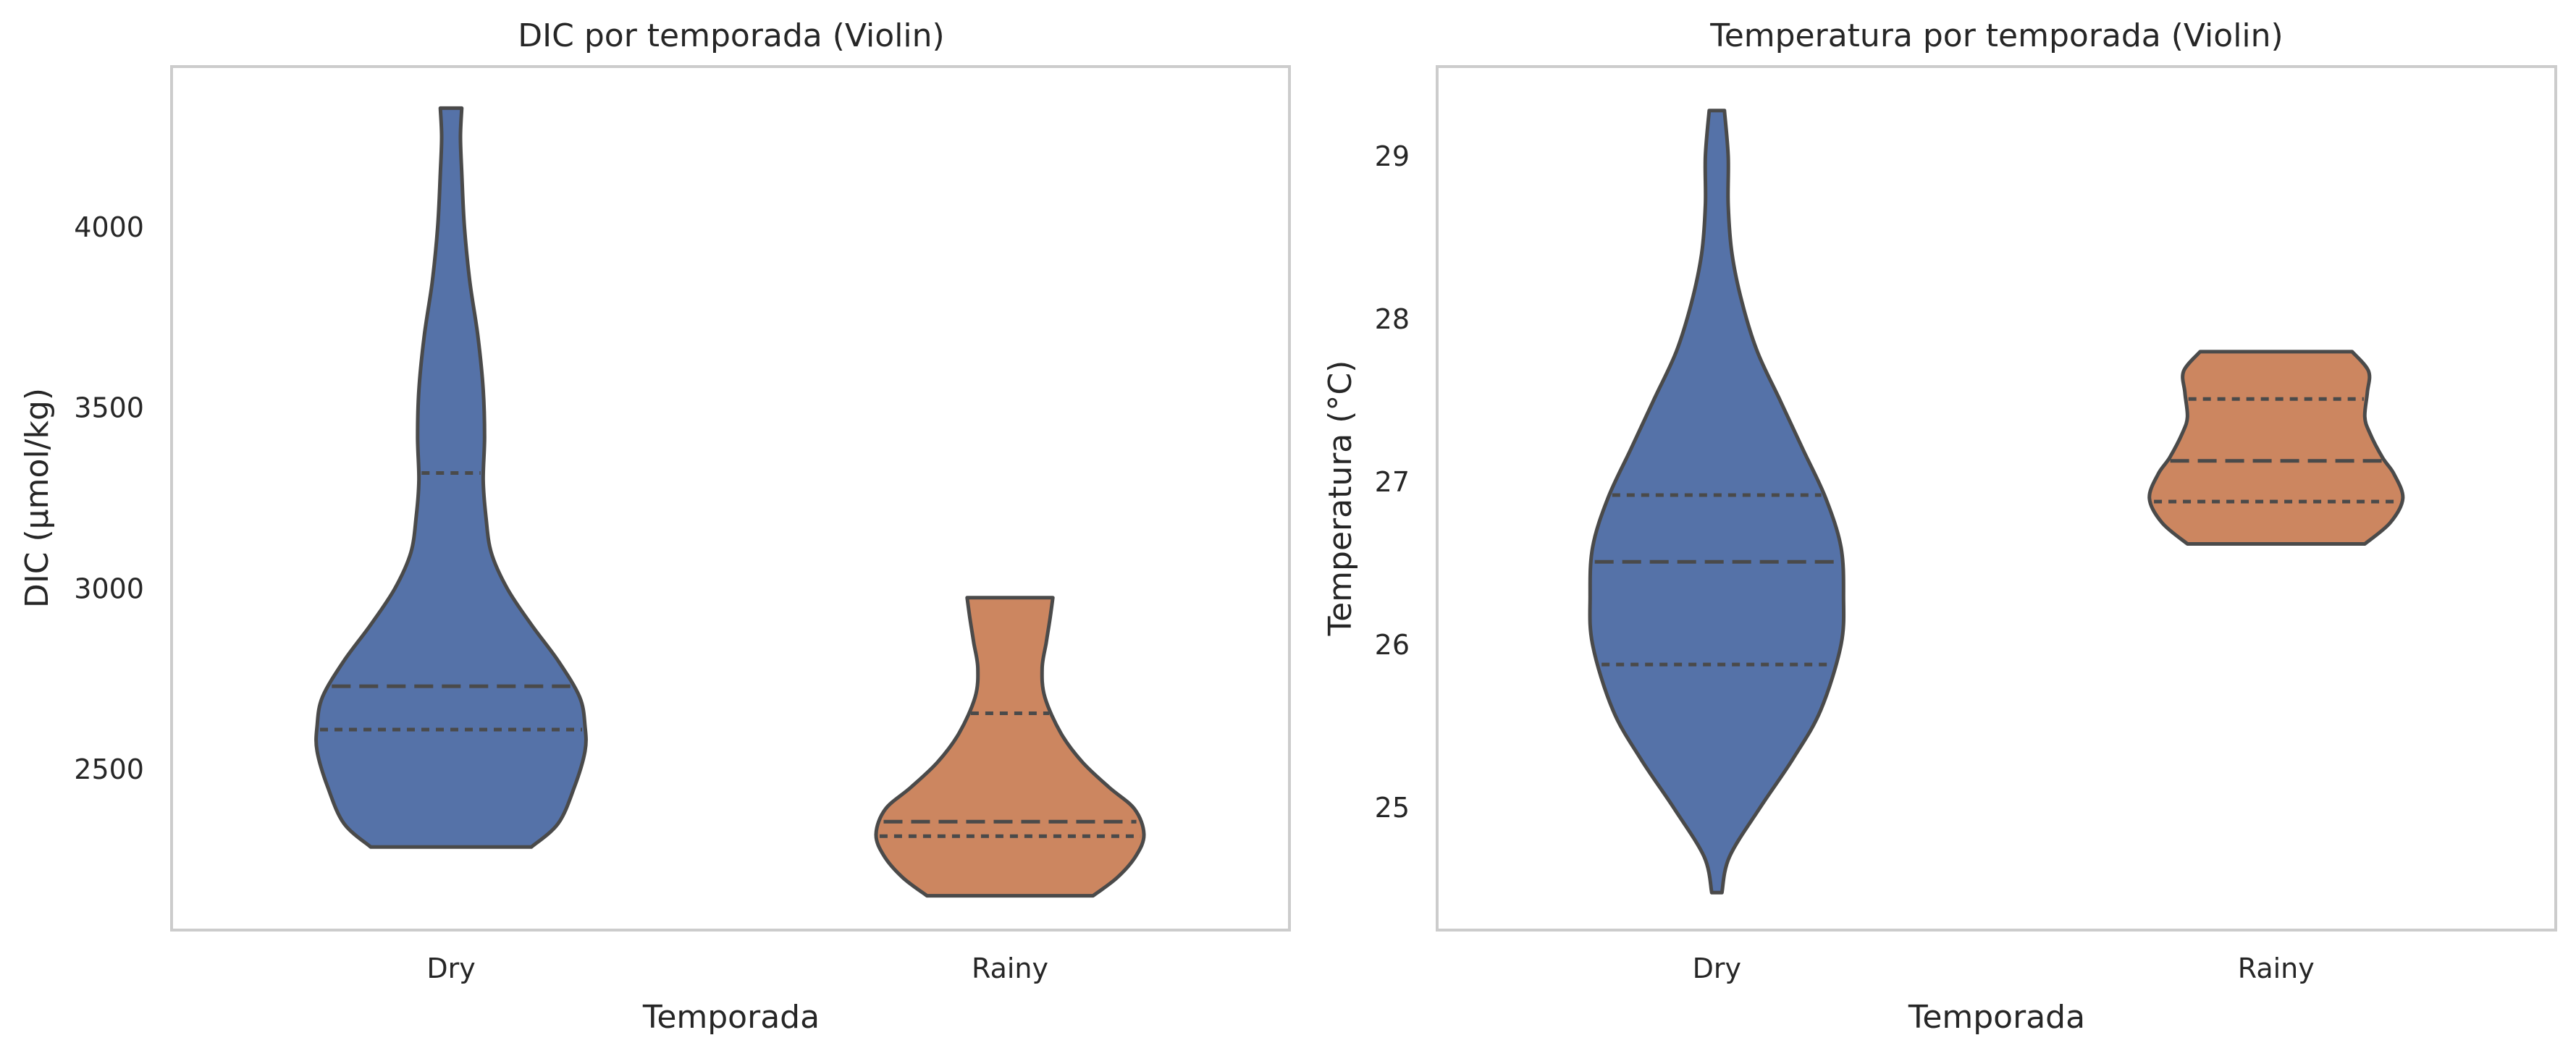  I want to click on x-ticks-dic: Dry Rainy, so click(737, 968).